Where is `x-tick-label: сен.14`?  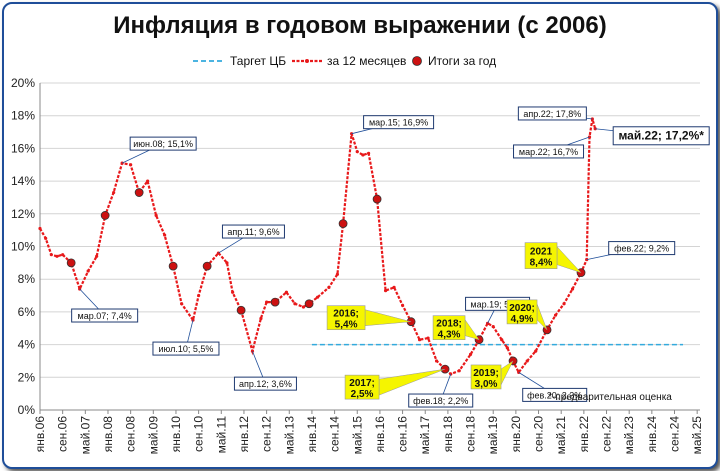
x-tick-label: сен.14 is located at coordinates (335, 434).